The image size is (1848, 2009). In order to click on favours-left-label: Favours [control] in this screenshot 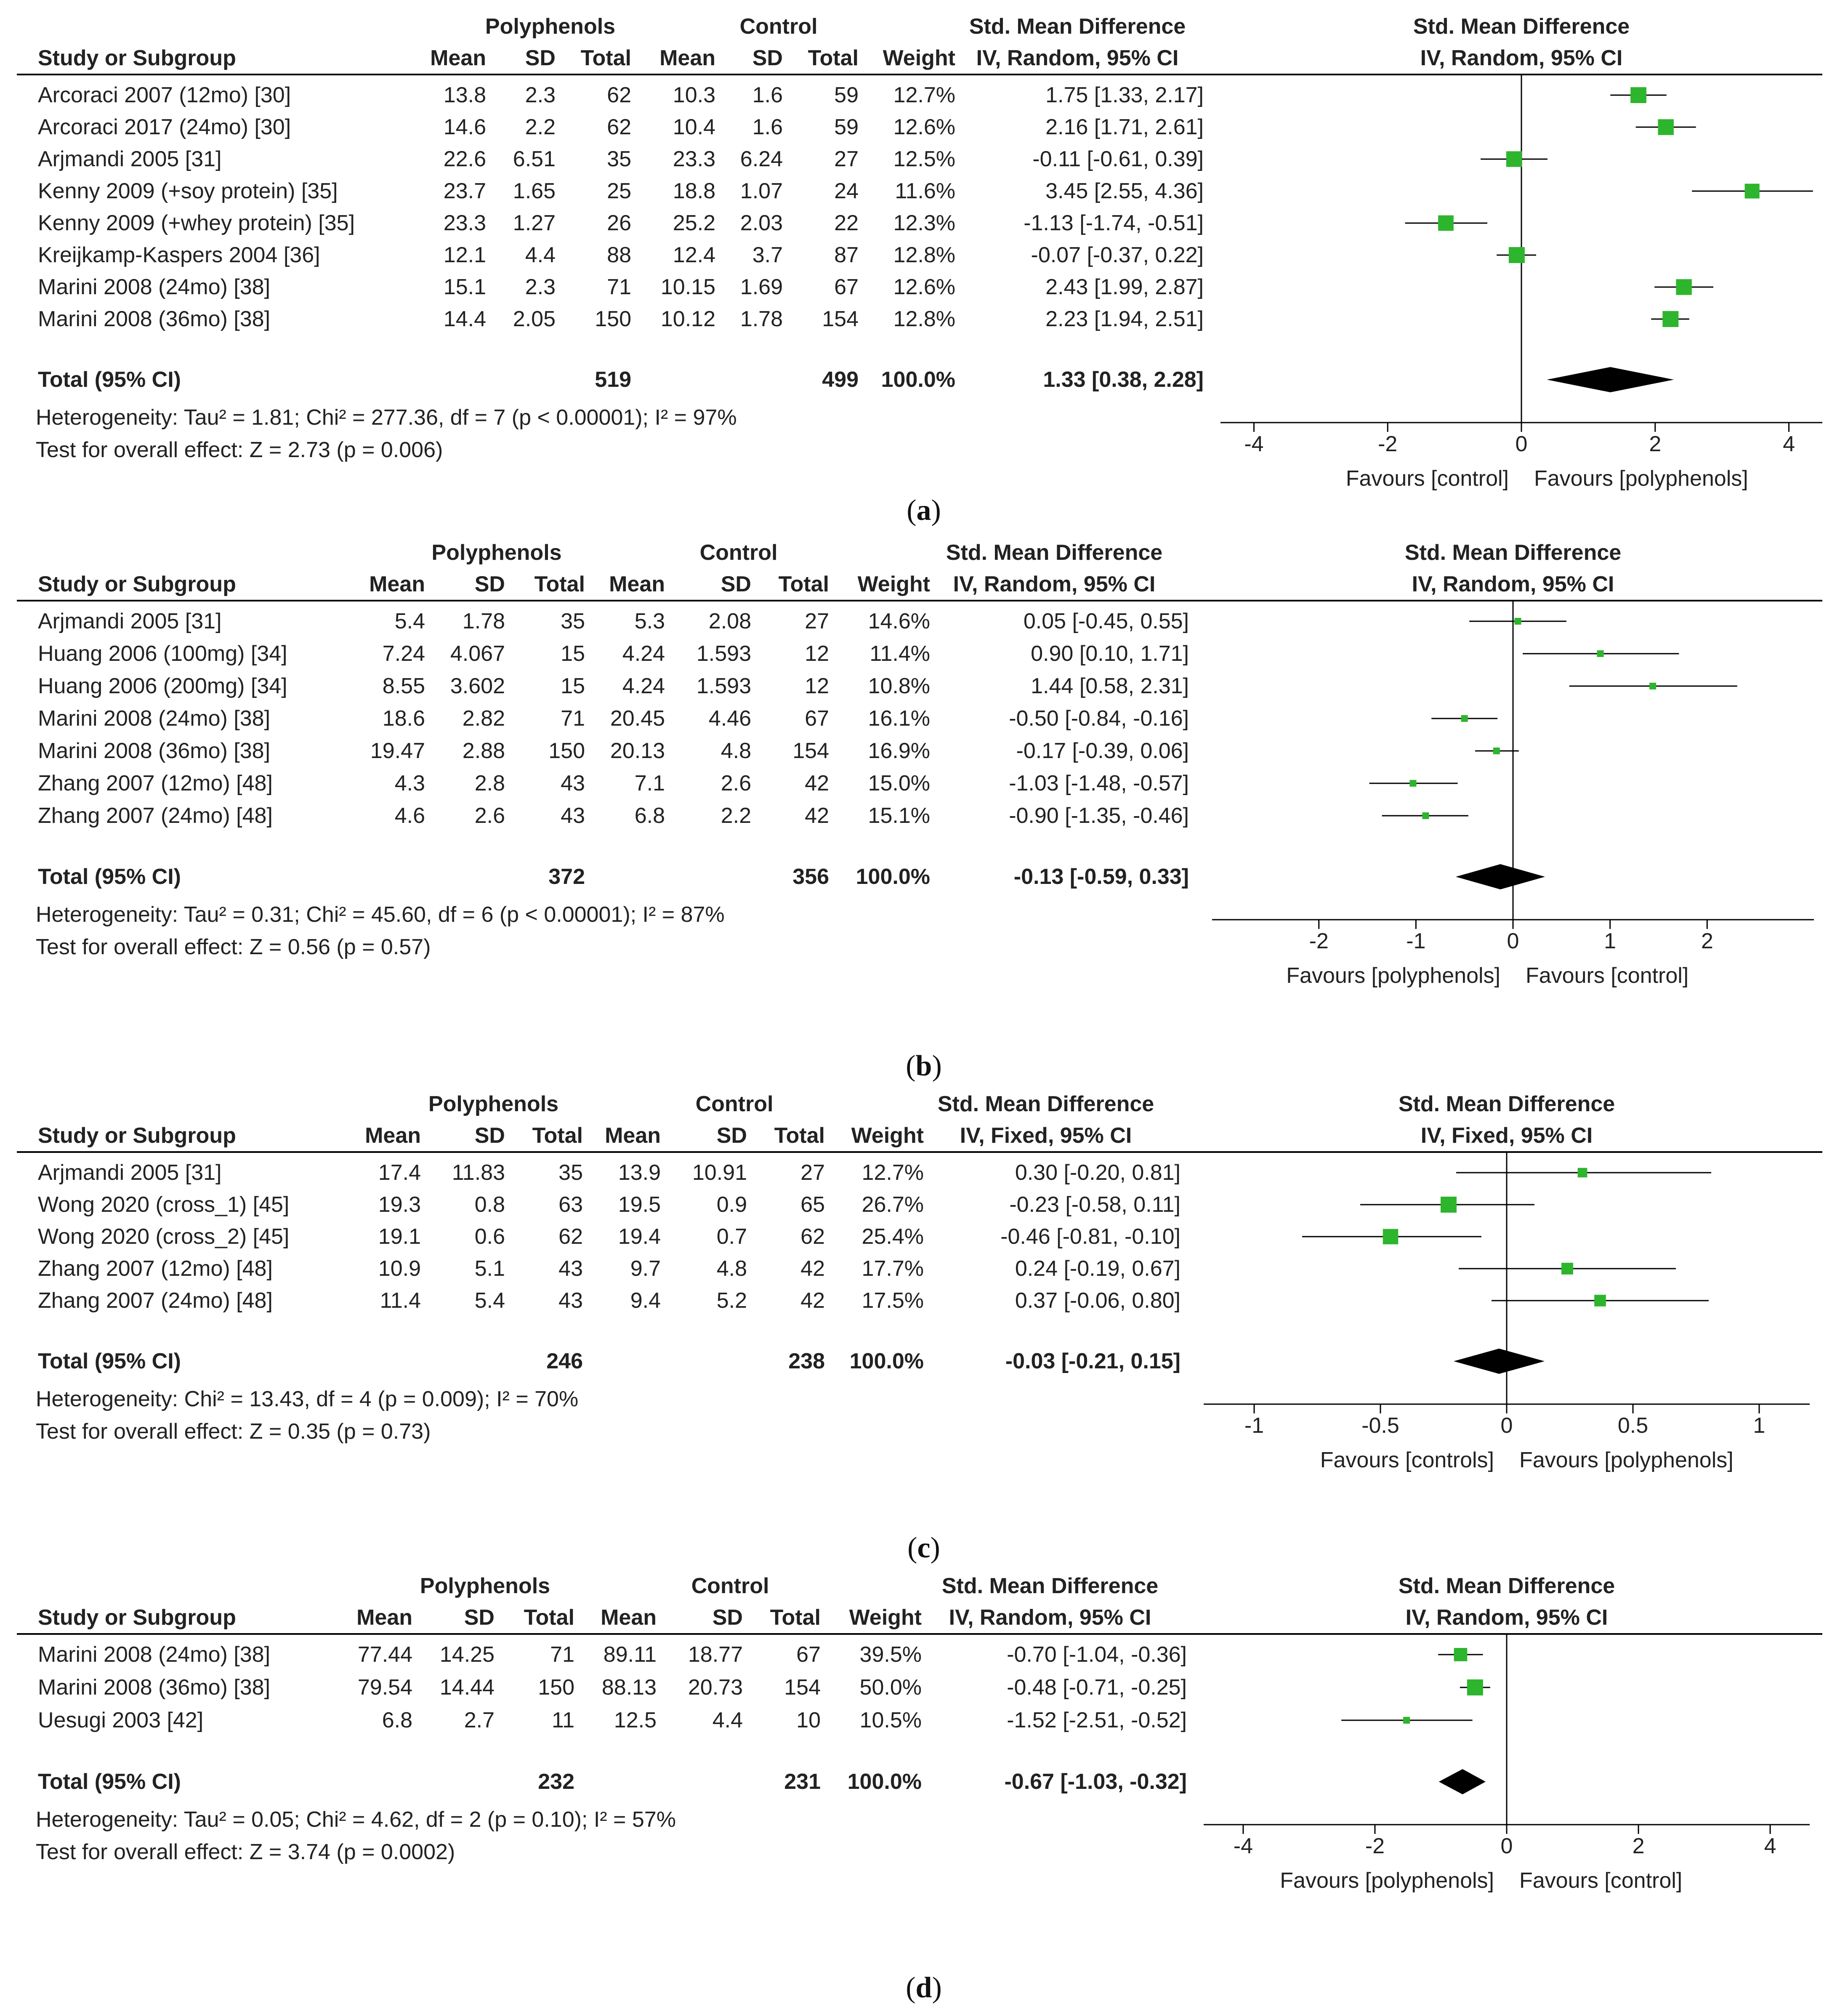, I will do `click(1427, 478)`.